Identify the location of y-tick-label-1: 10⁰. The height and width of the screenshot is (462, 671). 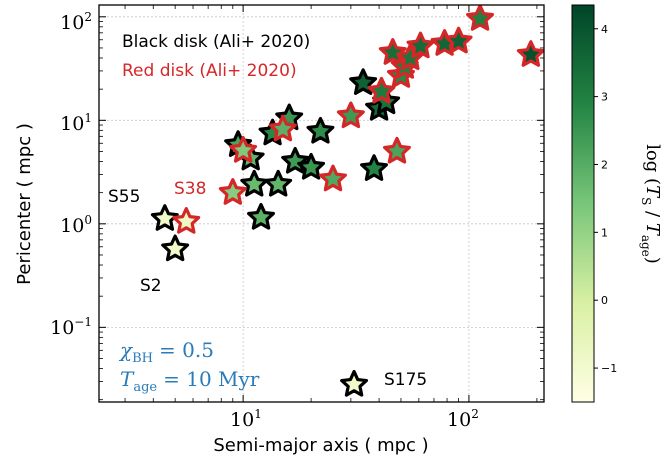
(76, 225).